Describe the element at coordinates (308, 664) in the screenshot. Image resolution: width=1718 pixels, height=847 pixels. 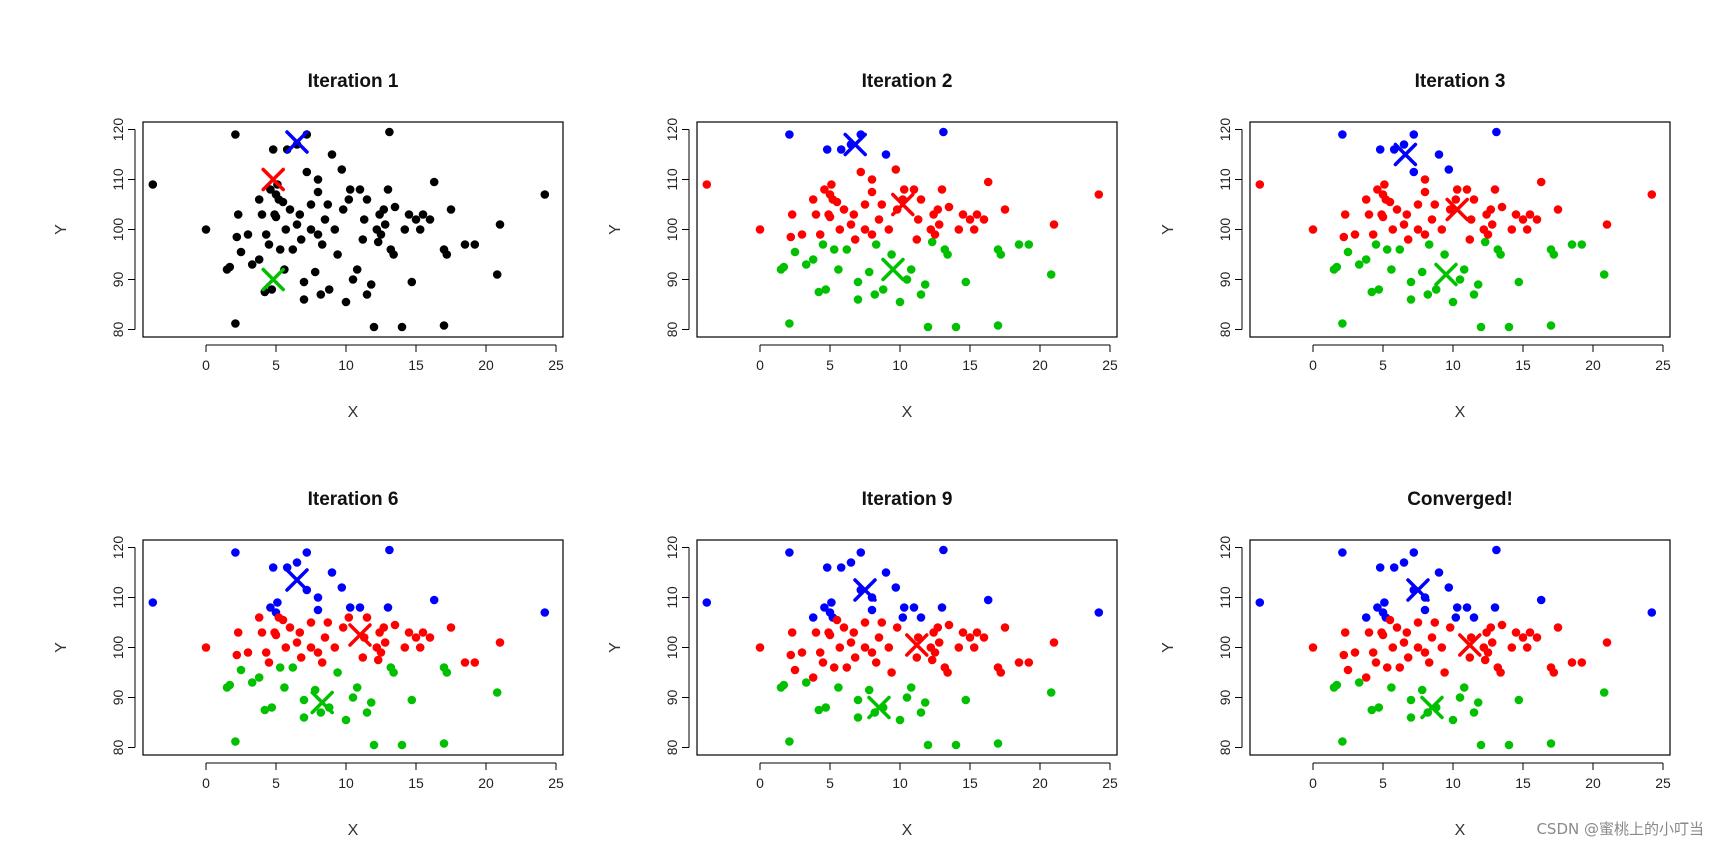
I see `panel-4: Iteration 6 0 5 10 15 20 25 80 90 100 110 120 X Y` at that location.